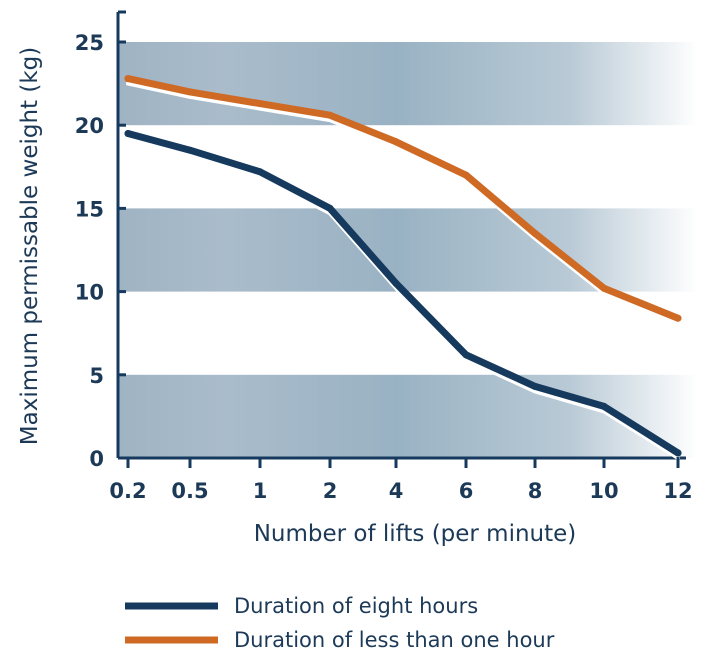 The image size is (707, 655). What do you see at coordinates (96, 459) in the screenshot?
I see `y-tick-label-0: 0` at bounding box center [96, 459].